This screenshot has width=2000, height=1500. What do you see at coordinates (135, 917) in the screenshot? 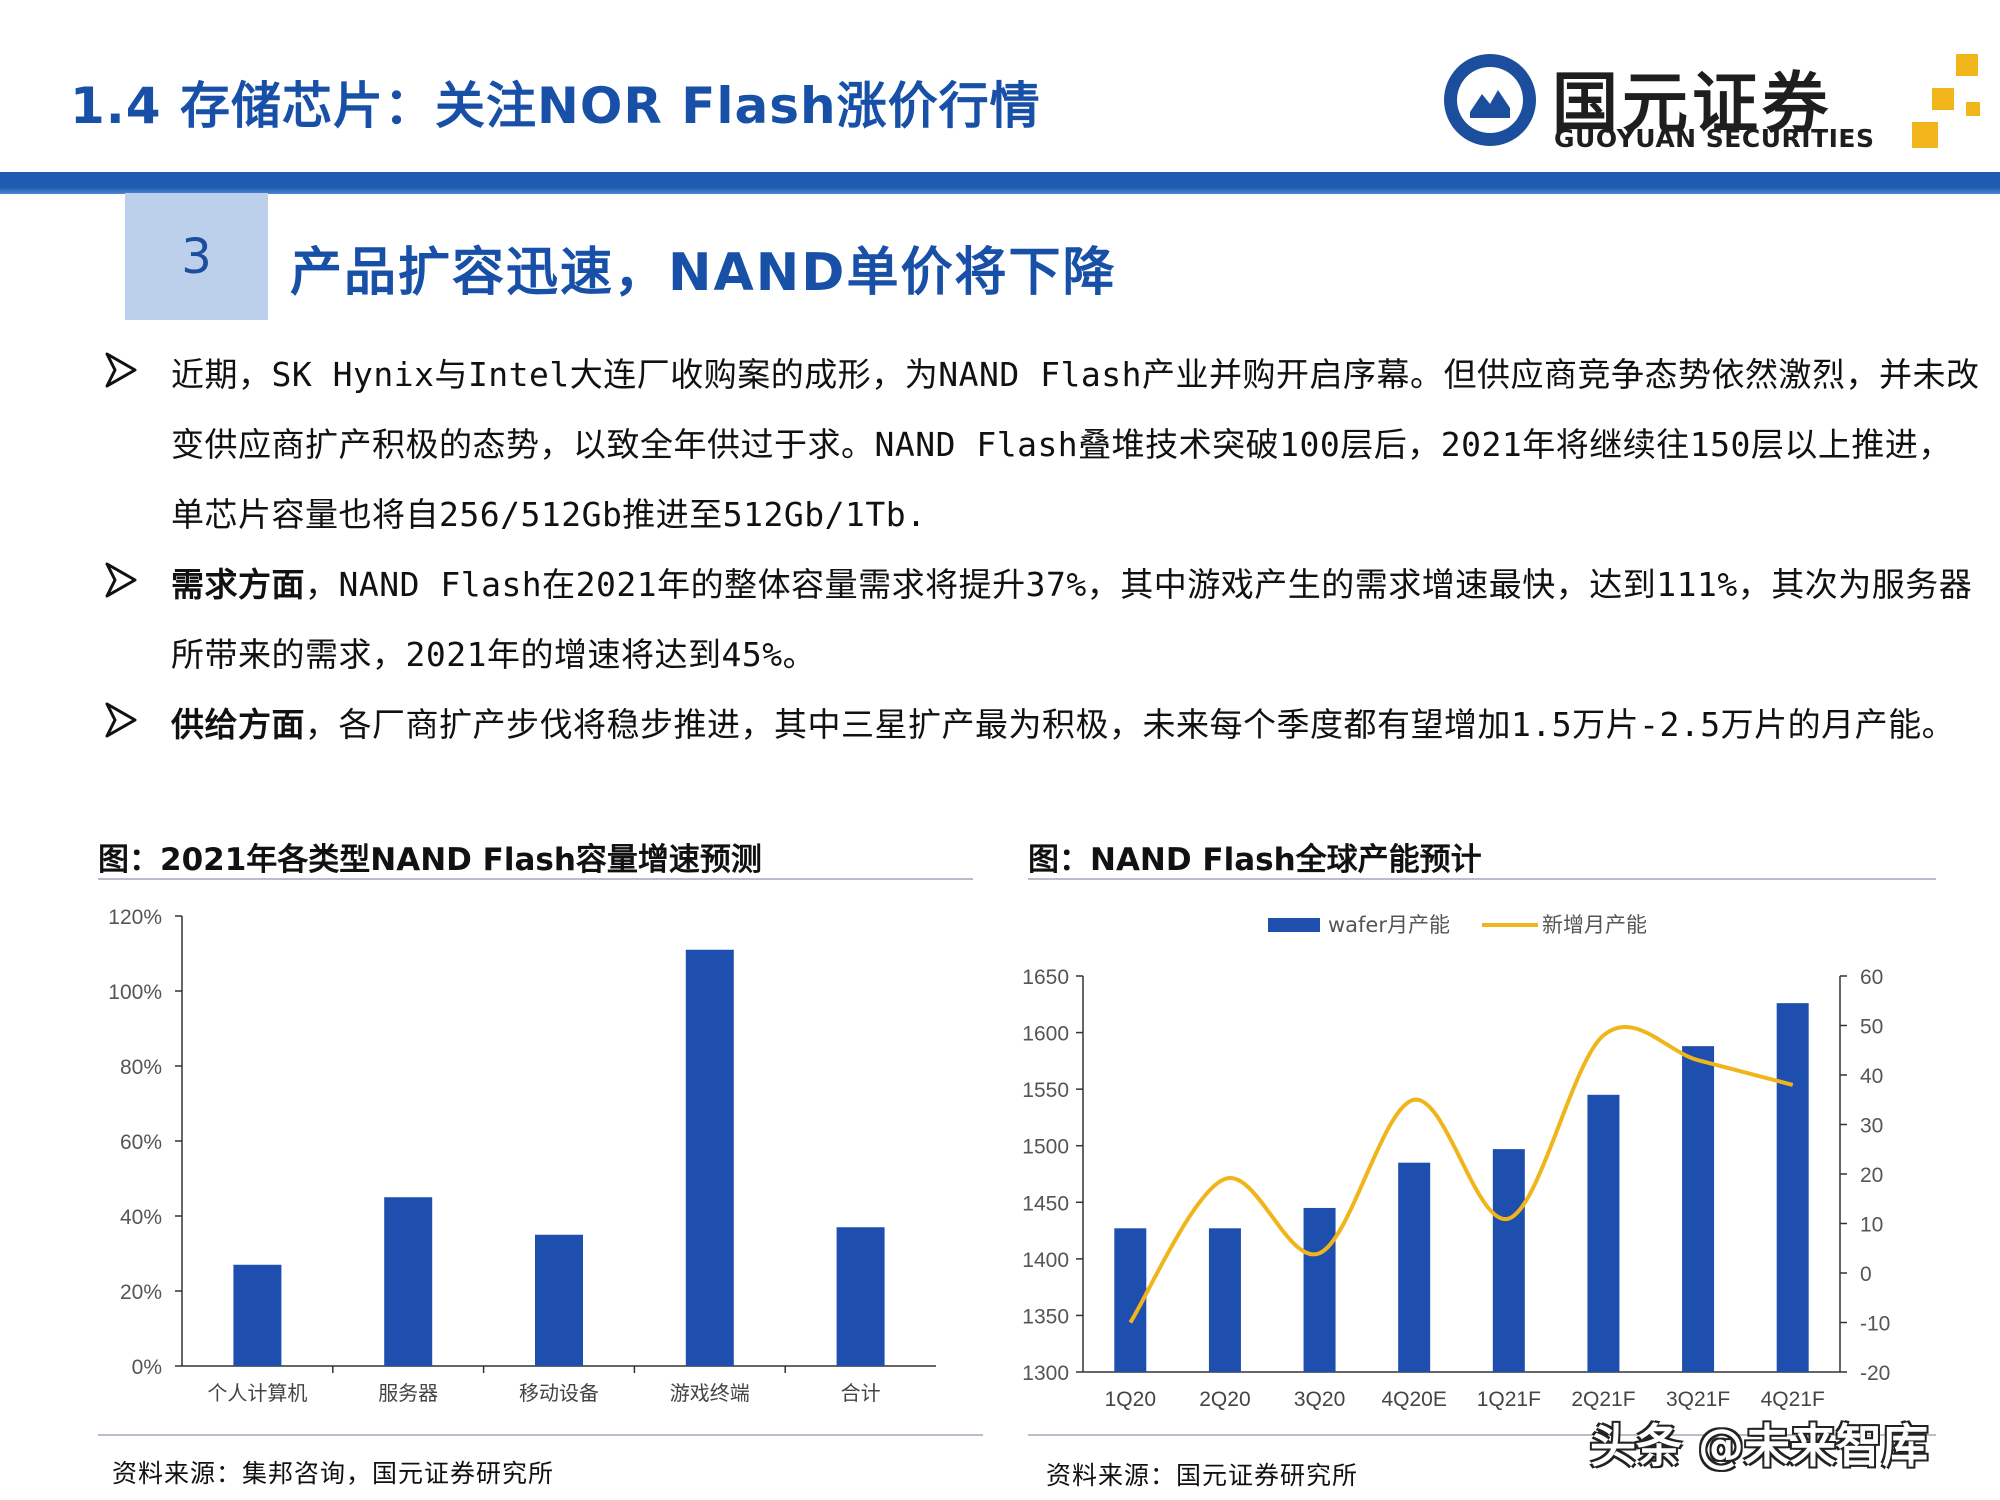
I see `y-tick-label: 120%` at bounding box center [135, 917].